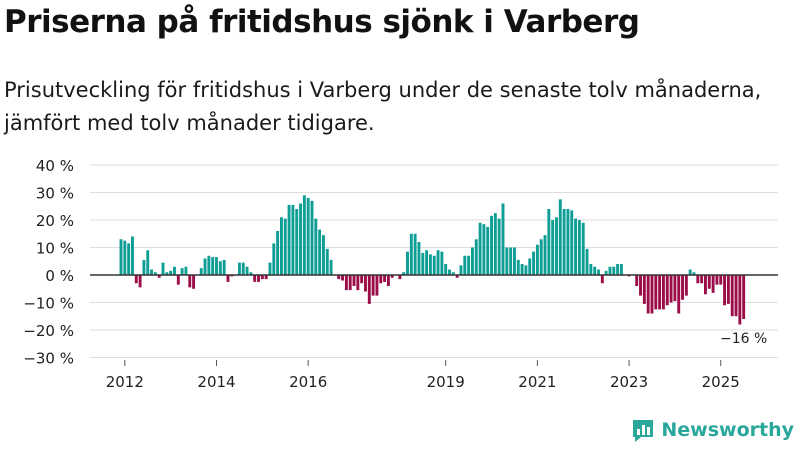 This screenshot has height=450, width=800. I want to click on y-tick-label: 0 %, so click(59, 276).